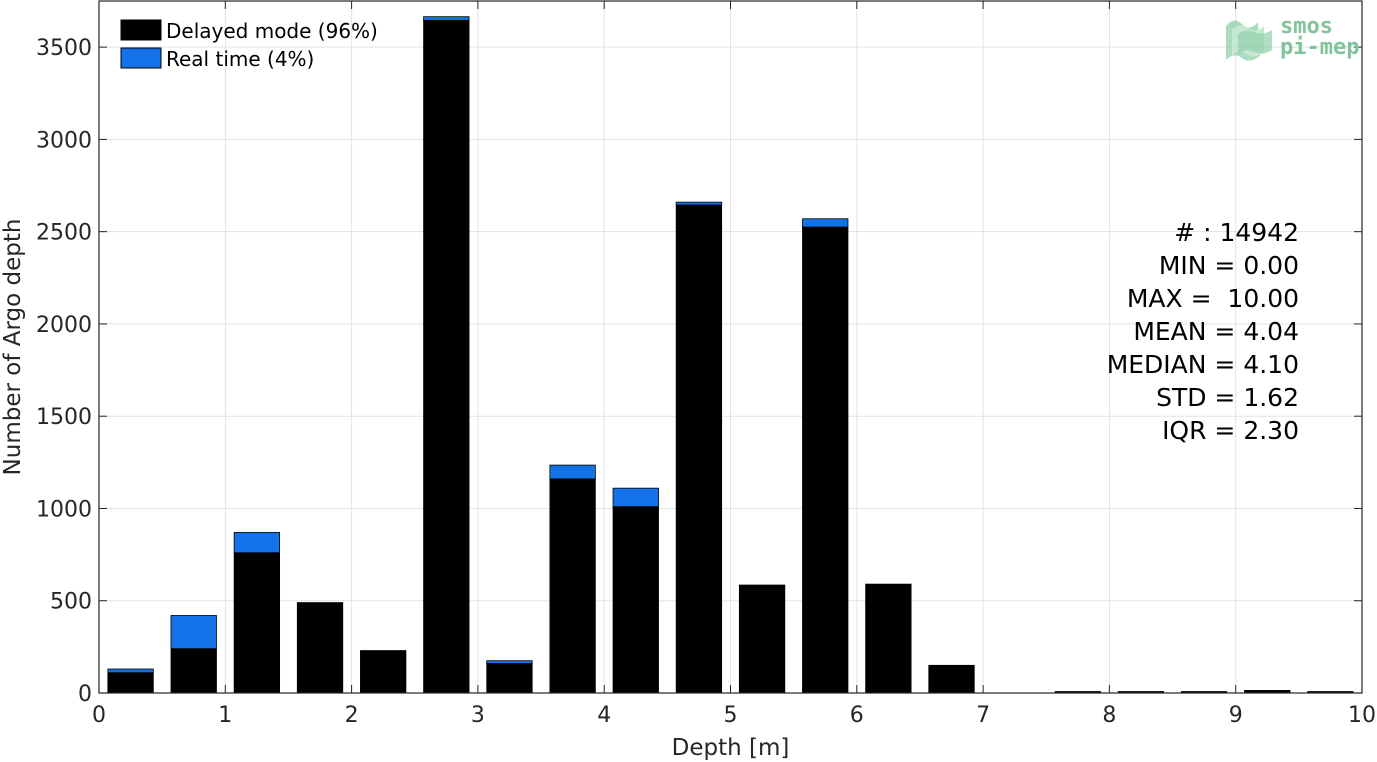 This screenshot has width=1377, height=762. Describe the element at coordinates (1216, 331) in the screenshot. I see `stat-mean: MEAN = 4.04` at that location.